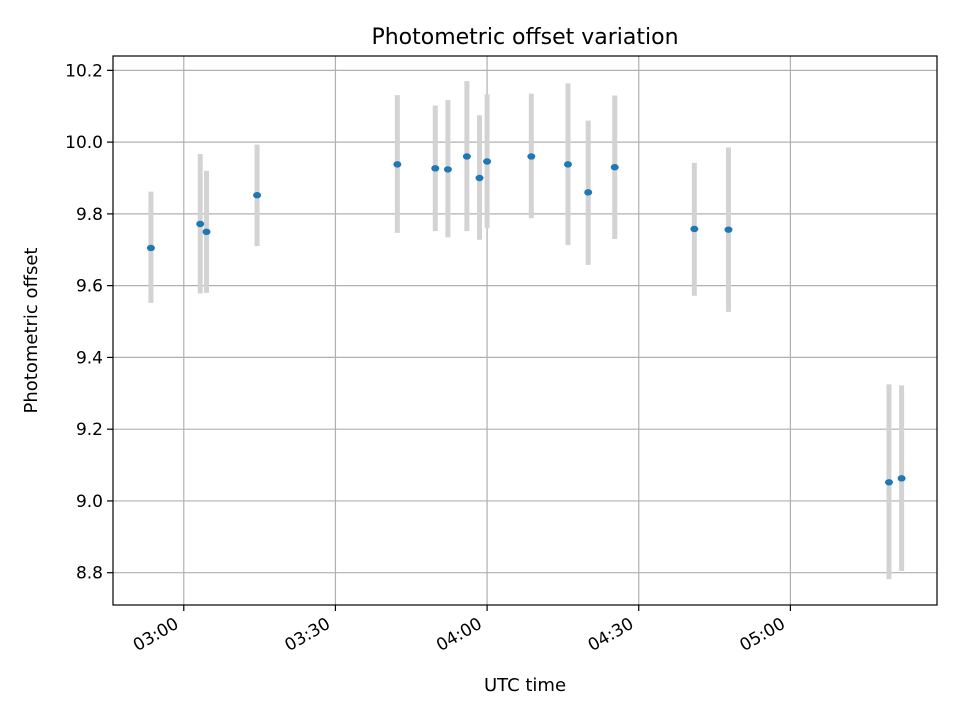 The image size is (960, 720). Describe the element at coordinates (84, 143) in the screenshot. I see `y-tick-label: 10.0` at that location.